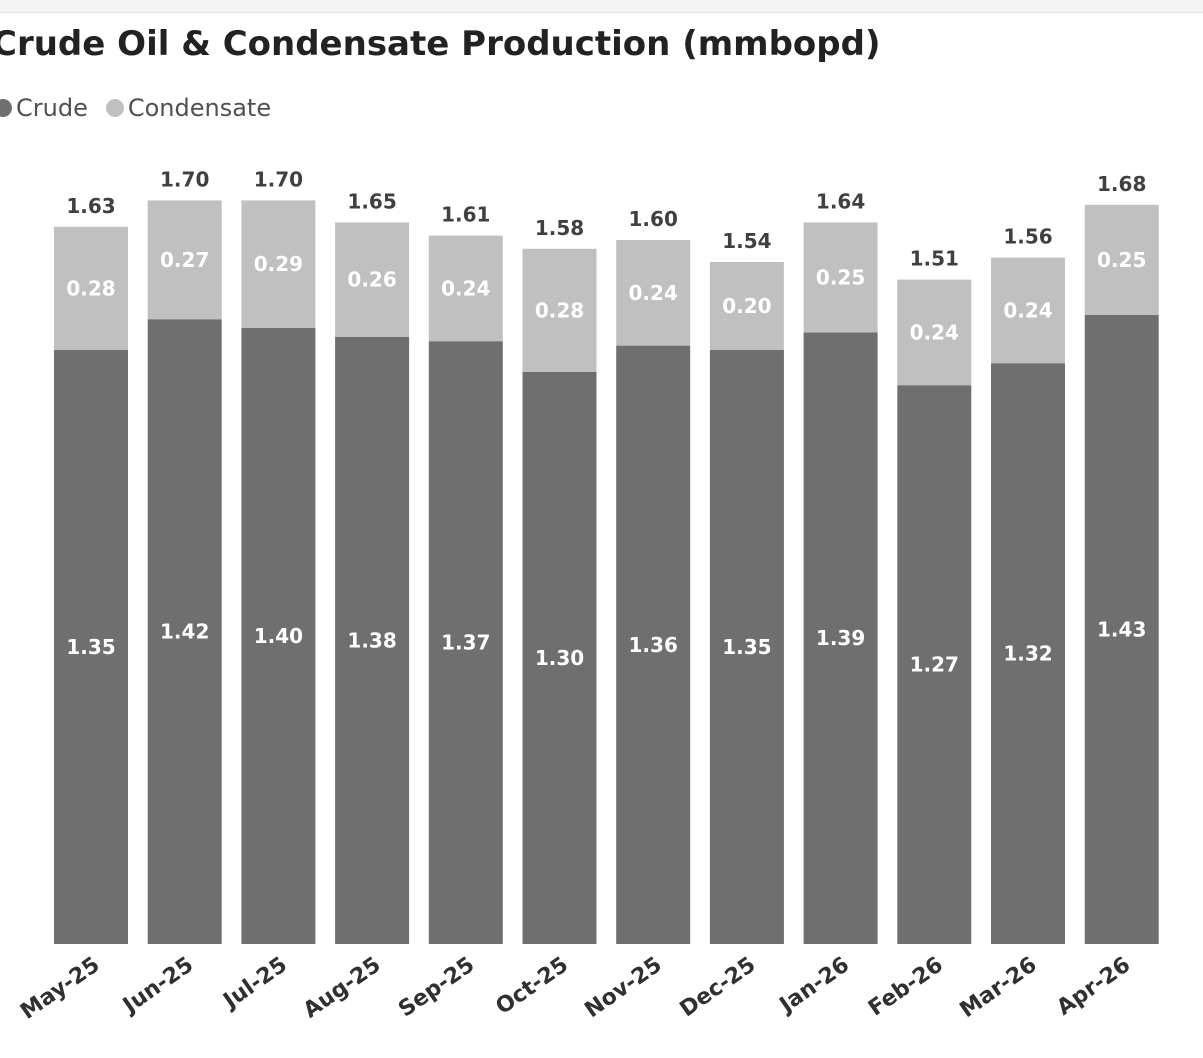  I want to click on legend: Crude Condensate, so click(144, 108).